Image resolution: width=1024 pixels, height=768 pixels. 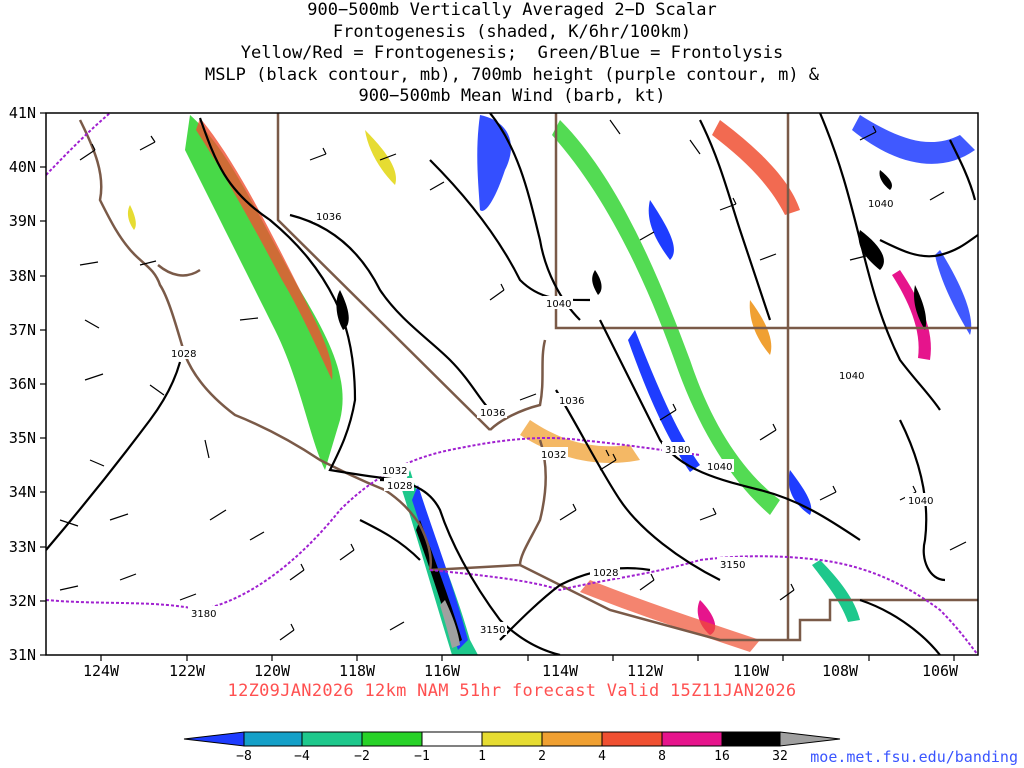 I want to click on lon-label: 118W, so click(x=357, y=671).